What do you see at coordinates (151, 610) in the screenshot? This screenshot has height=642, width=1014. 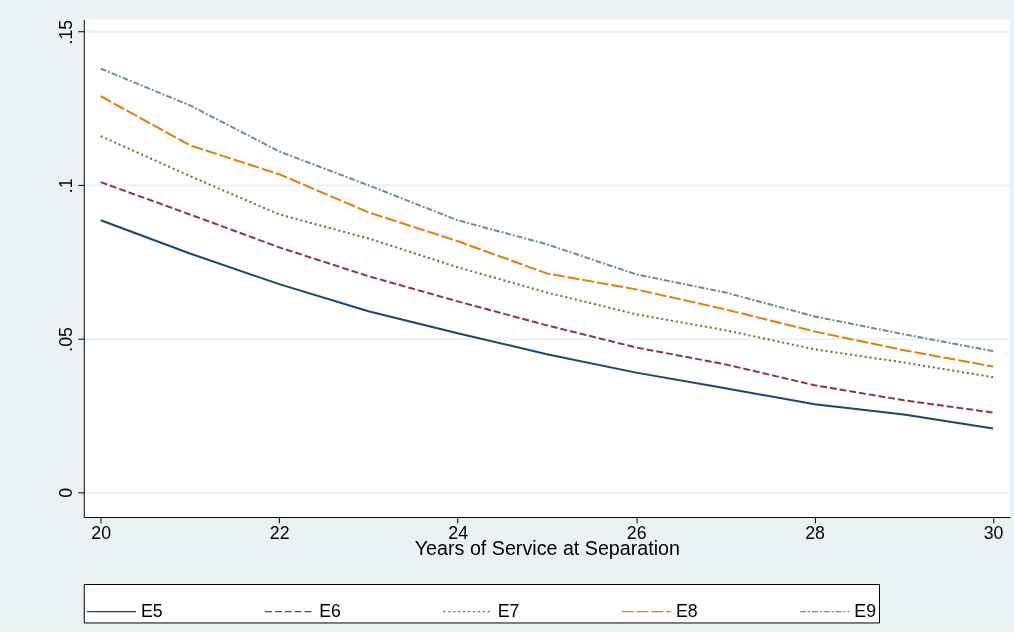 I see `legend-label: E5` at bounding box center [151, 610].